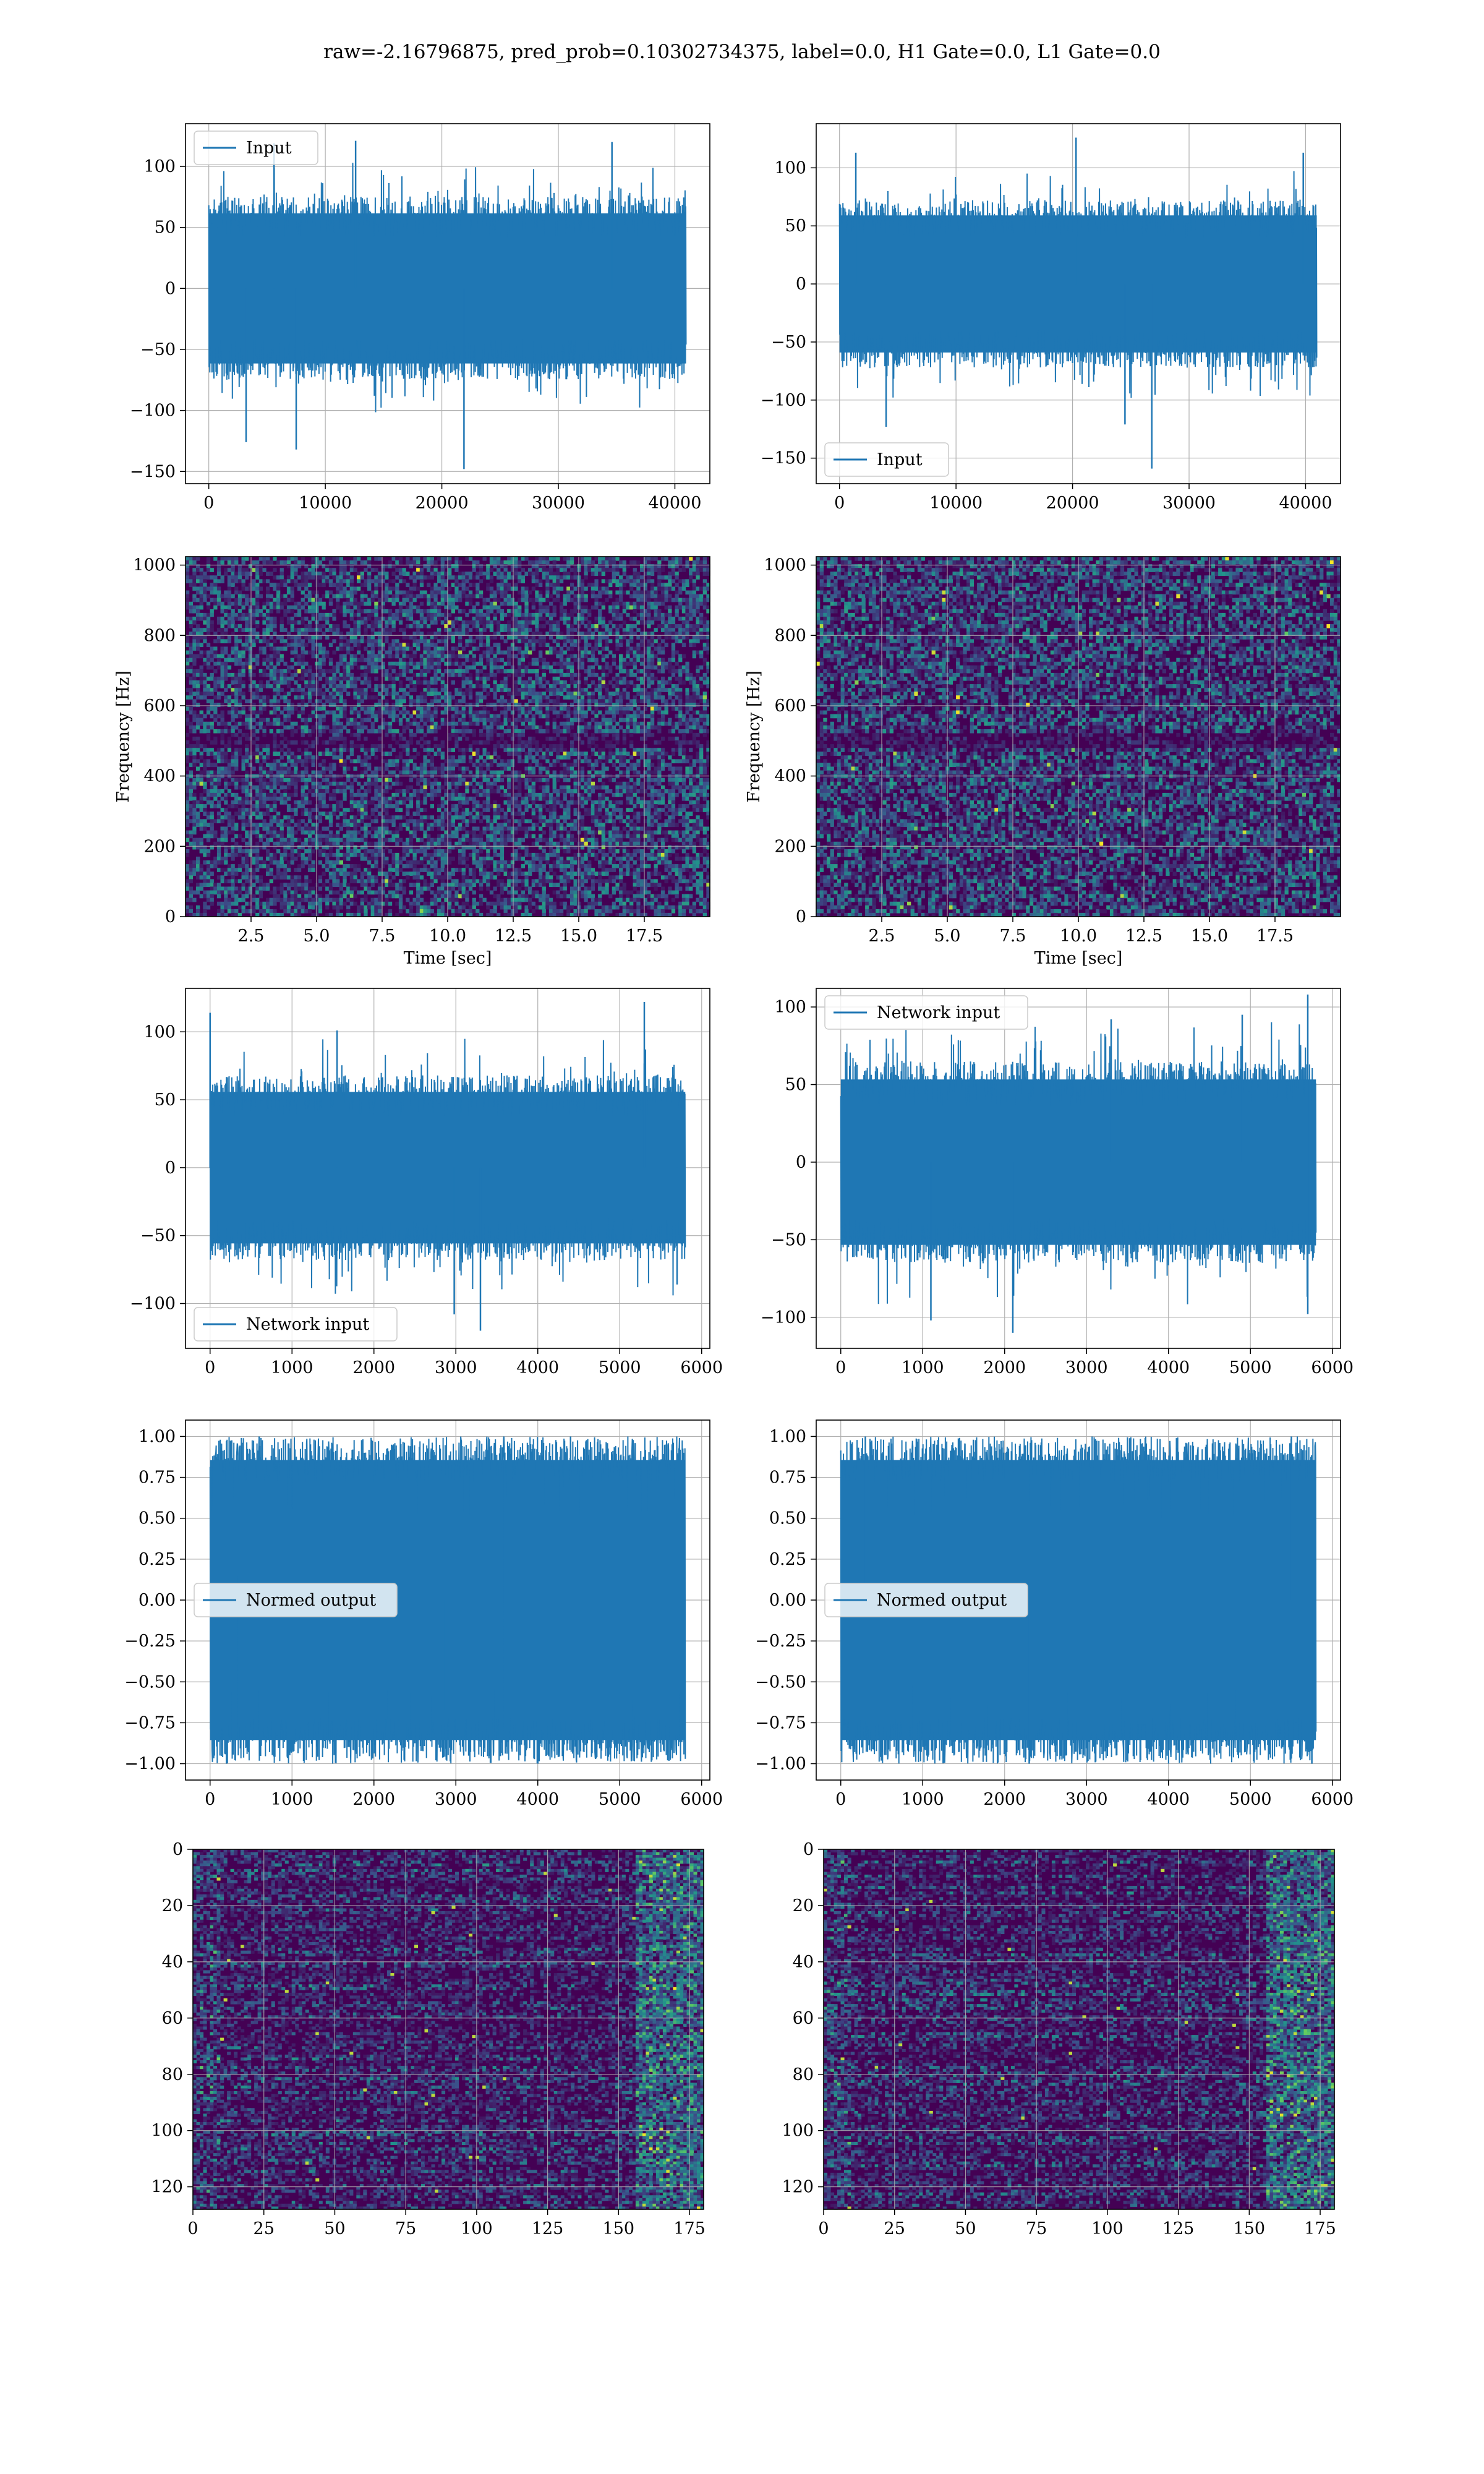 The height and width of the screenshot is (2474, 1484). Describe the element at coordinates (787, 1478) in the screenshot. I see `y-tick-label: 0.75` at that location.